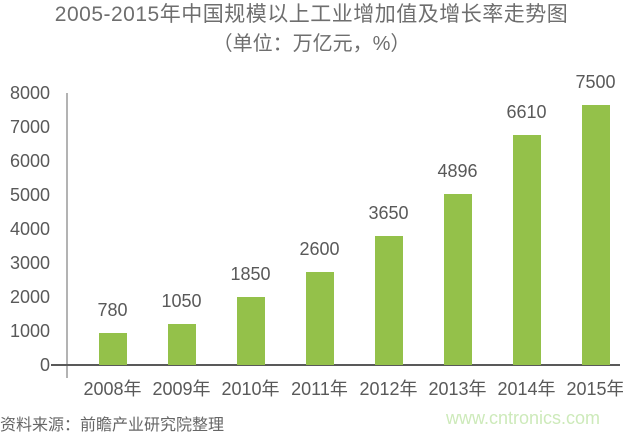  What do you see at coordinates (594, 389) in the screenshot?
I see `x-axis-tick-label: 2015年` at bounding box center [594, 389].